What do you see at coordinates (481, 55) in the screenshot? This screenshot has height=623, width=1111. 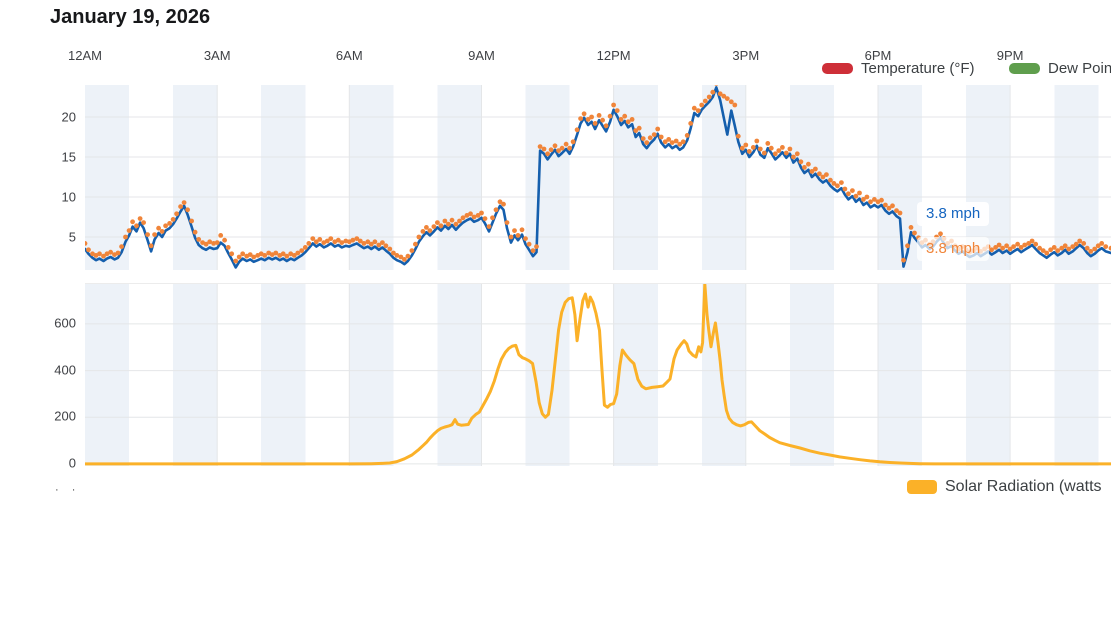 I see `x-tick-label: 9AM` at bounding box center [481, 55].